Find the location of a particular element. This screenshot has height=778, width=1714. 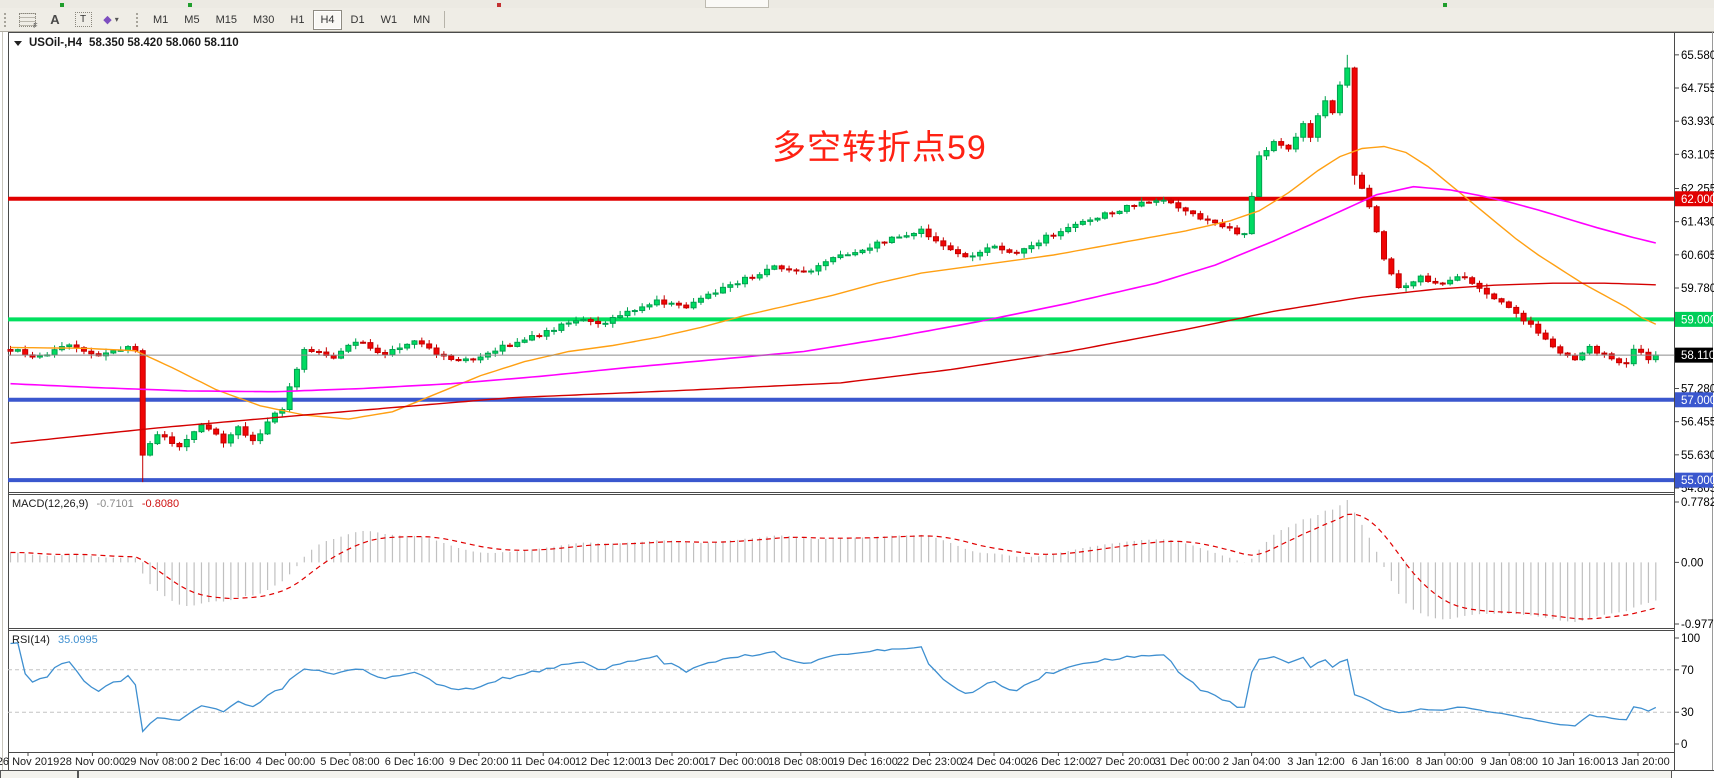

text-label-tool-button: T is located at coordinates (83, 19).